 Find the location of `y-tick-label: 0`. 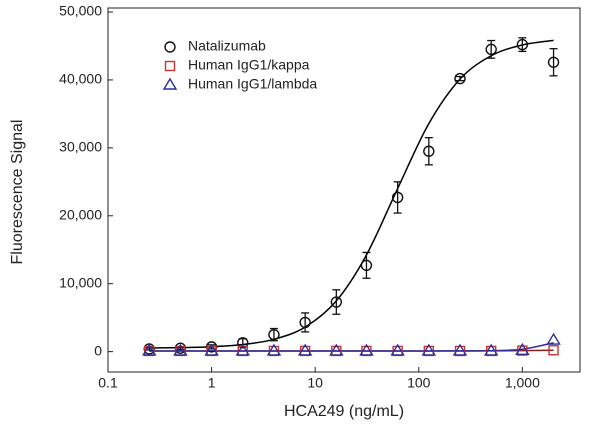

y-tick-label: 0 is located at coordinates (98, 350).